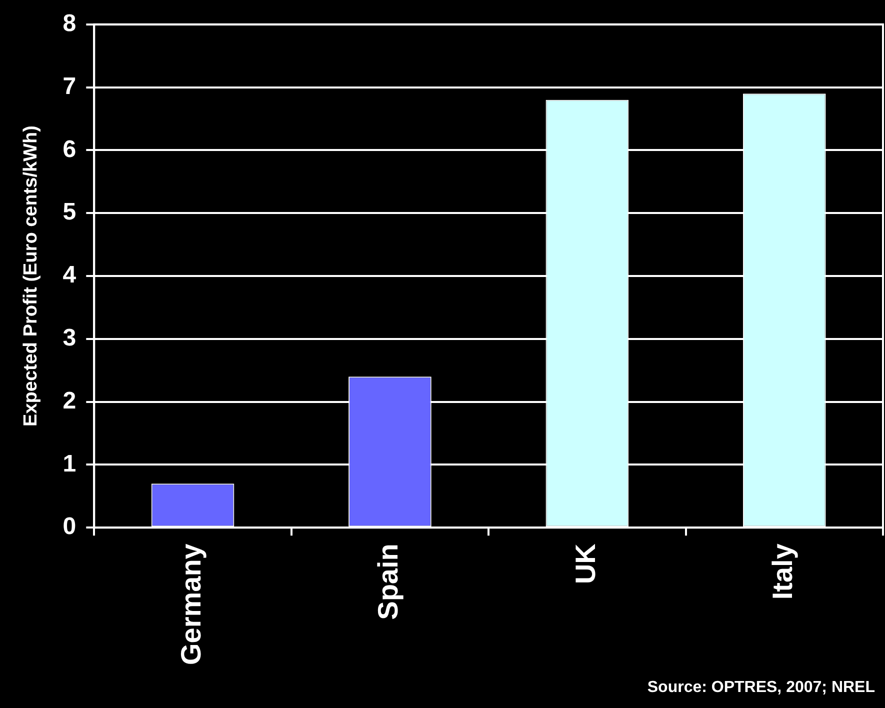 The height and width of the screenshot is (708, 885). I want to click on y-axis-title: Expected Profit (Euro cents/kWh), so click(31, 276).